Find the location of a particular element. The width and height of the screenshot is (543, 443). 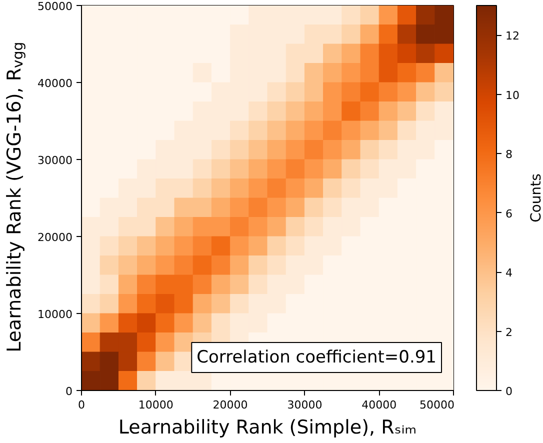

y-tick-label: 0 is located at coordinates (69, 391).